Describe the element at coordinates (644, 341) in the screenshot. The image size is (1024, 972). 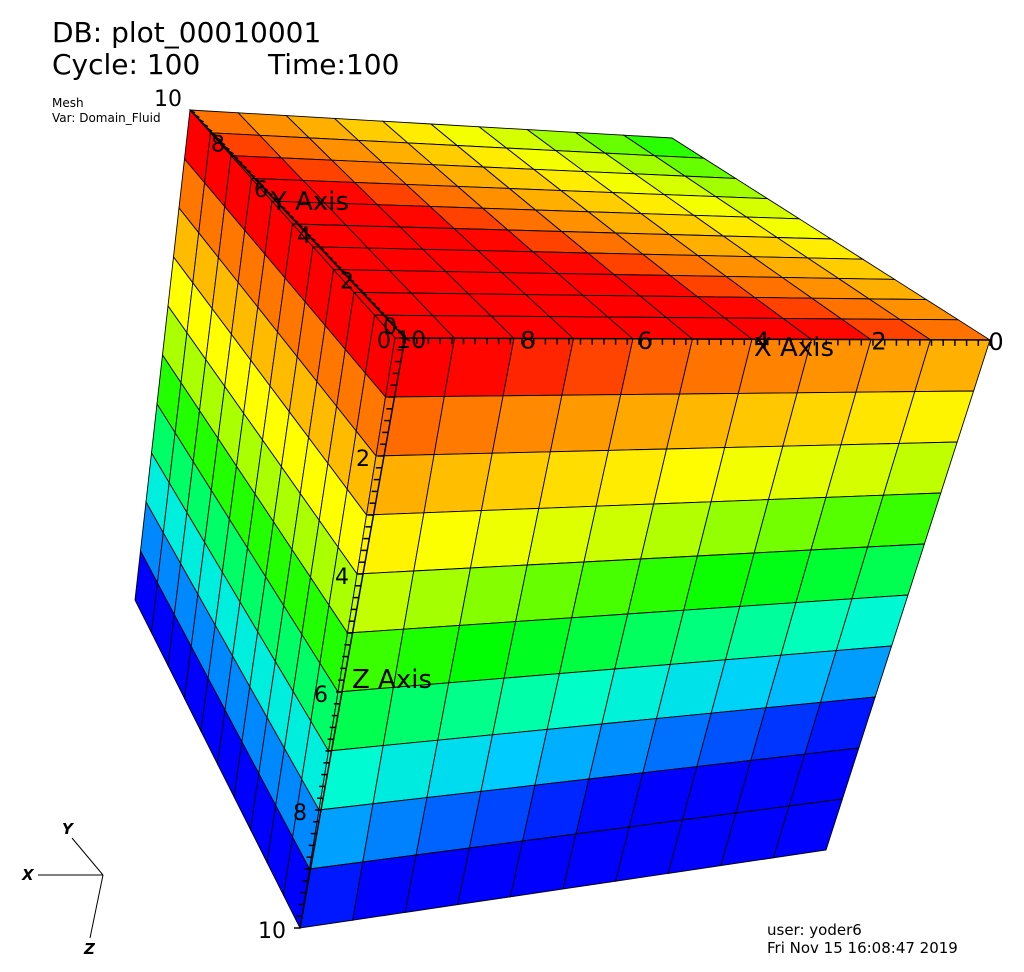
I see `x-tick-label: 6` at that location.